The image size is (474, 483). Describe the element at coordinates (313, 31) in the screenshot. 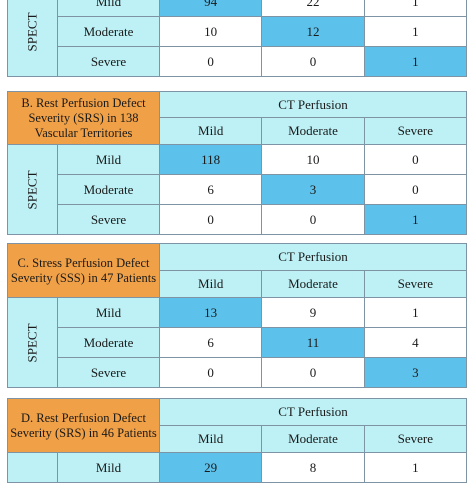

I see `cell: 12` at that location.